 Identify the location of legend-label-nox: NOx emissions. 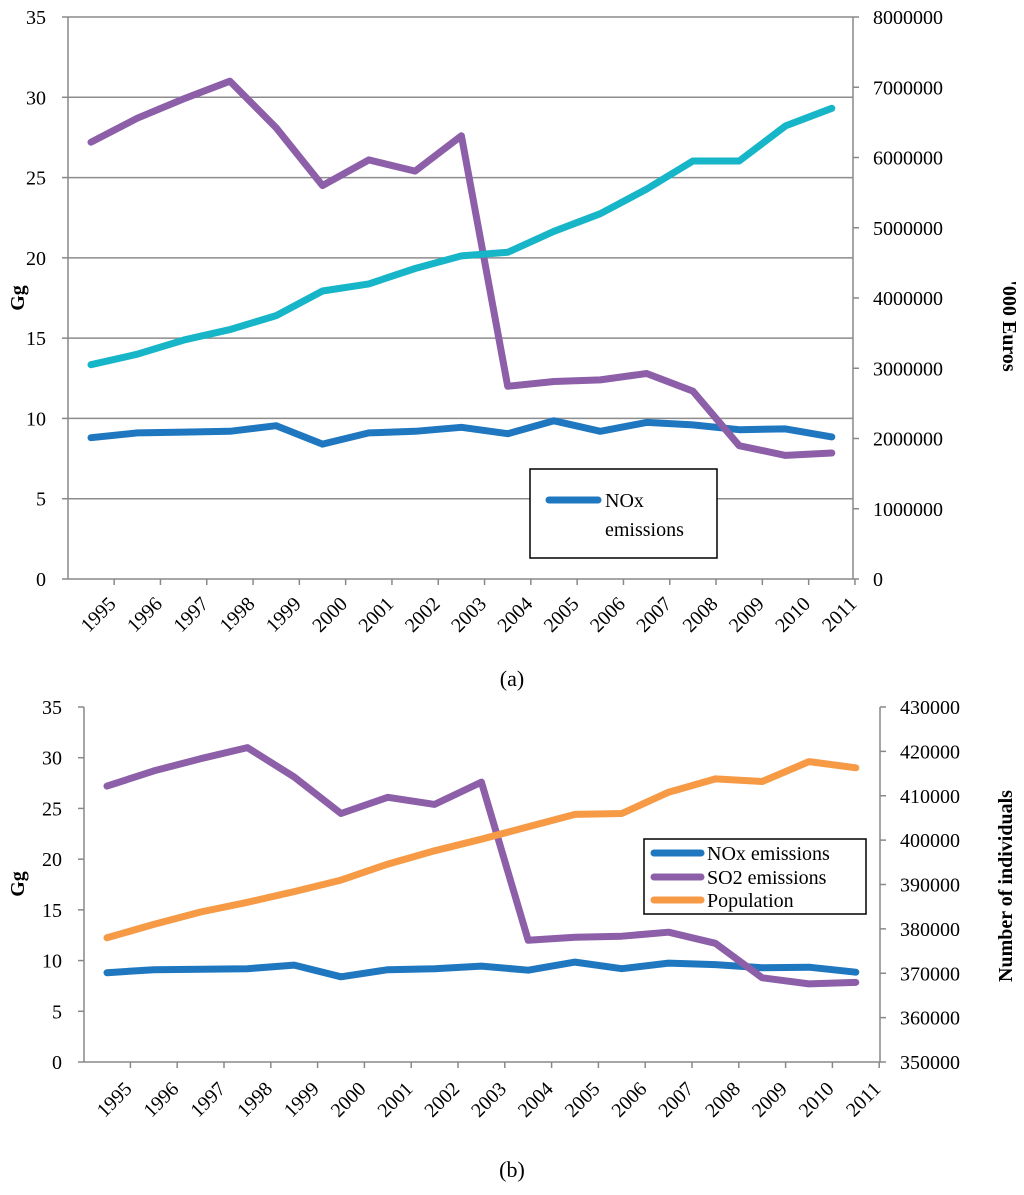
(768, 854).